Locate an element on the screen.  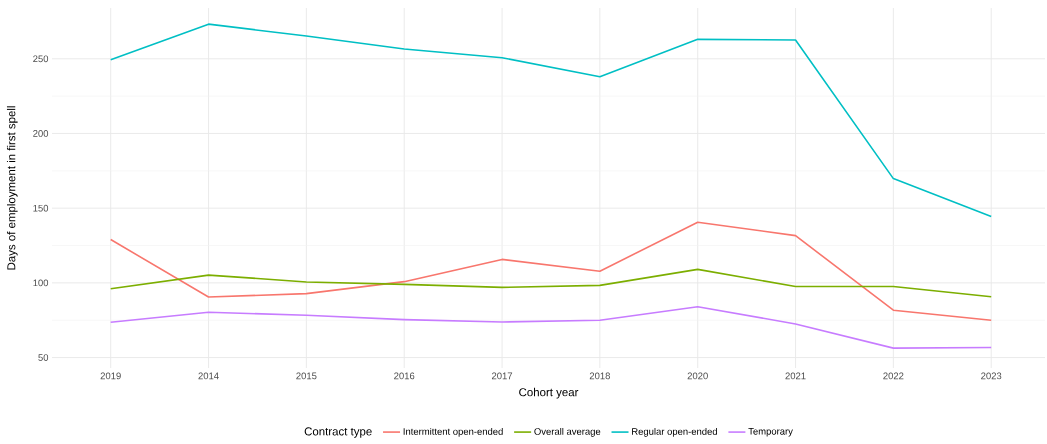
y-axis-title: Days of employment in first spell is located at coordinates (12, 188).